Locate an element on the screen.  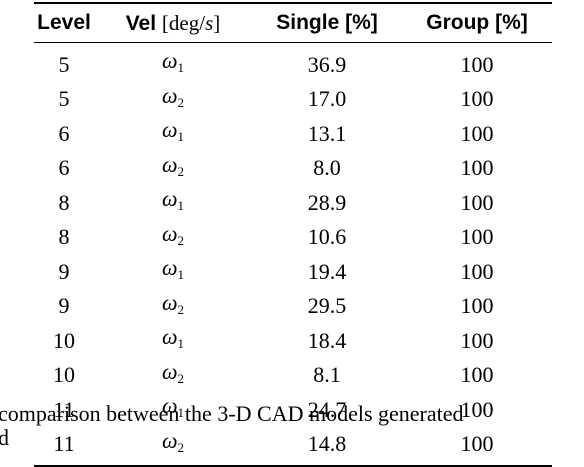
header-single: Single [%] is located at coordinates (327, 22).